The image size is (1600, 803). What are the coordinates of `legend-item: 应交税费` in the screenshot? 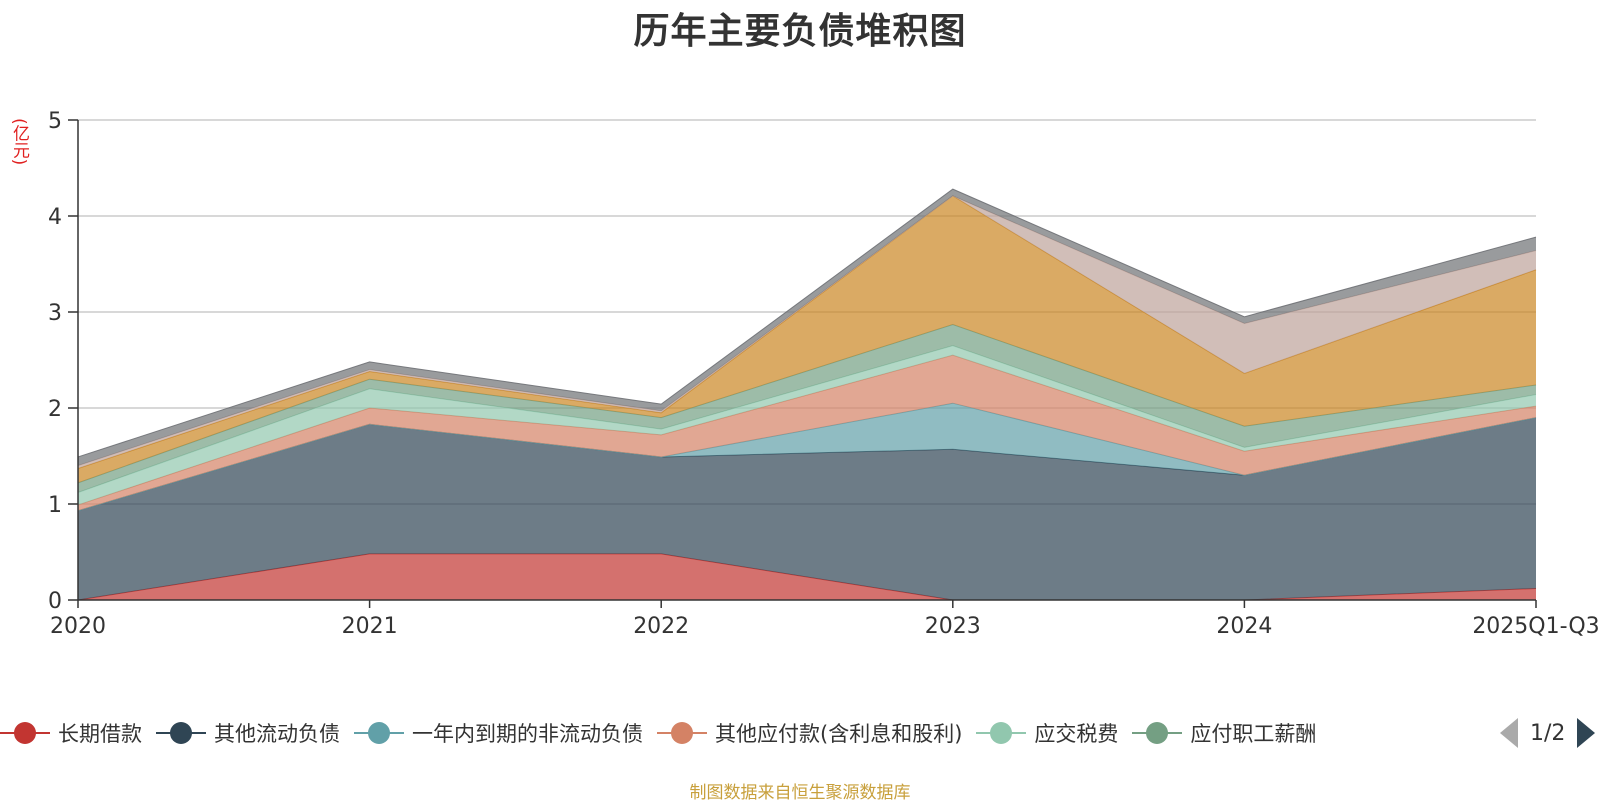 It's located at (1047, 733).